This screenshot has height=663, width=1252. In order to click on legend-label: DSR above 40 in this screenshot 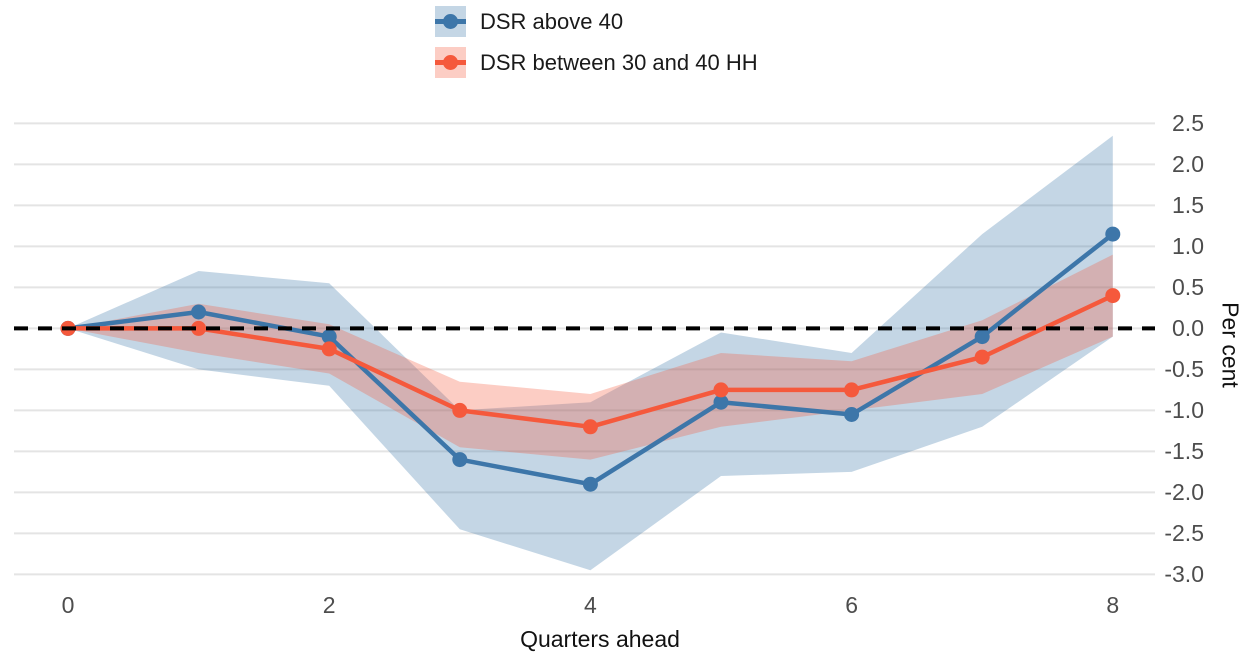, I will do `click(552, 21)`.